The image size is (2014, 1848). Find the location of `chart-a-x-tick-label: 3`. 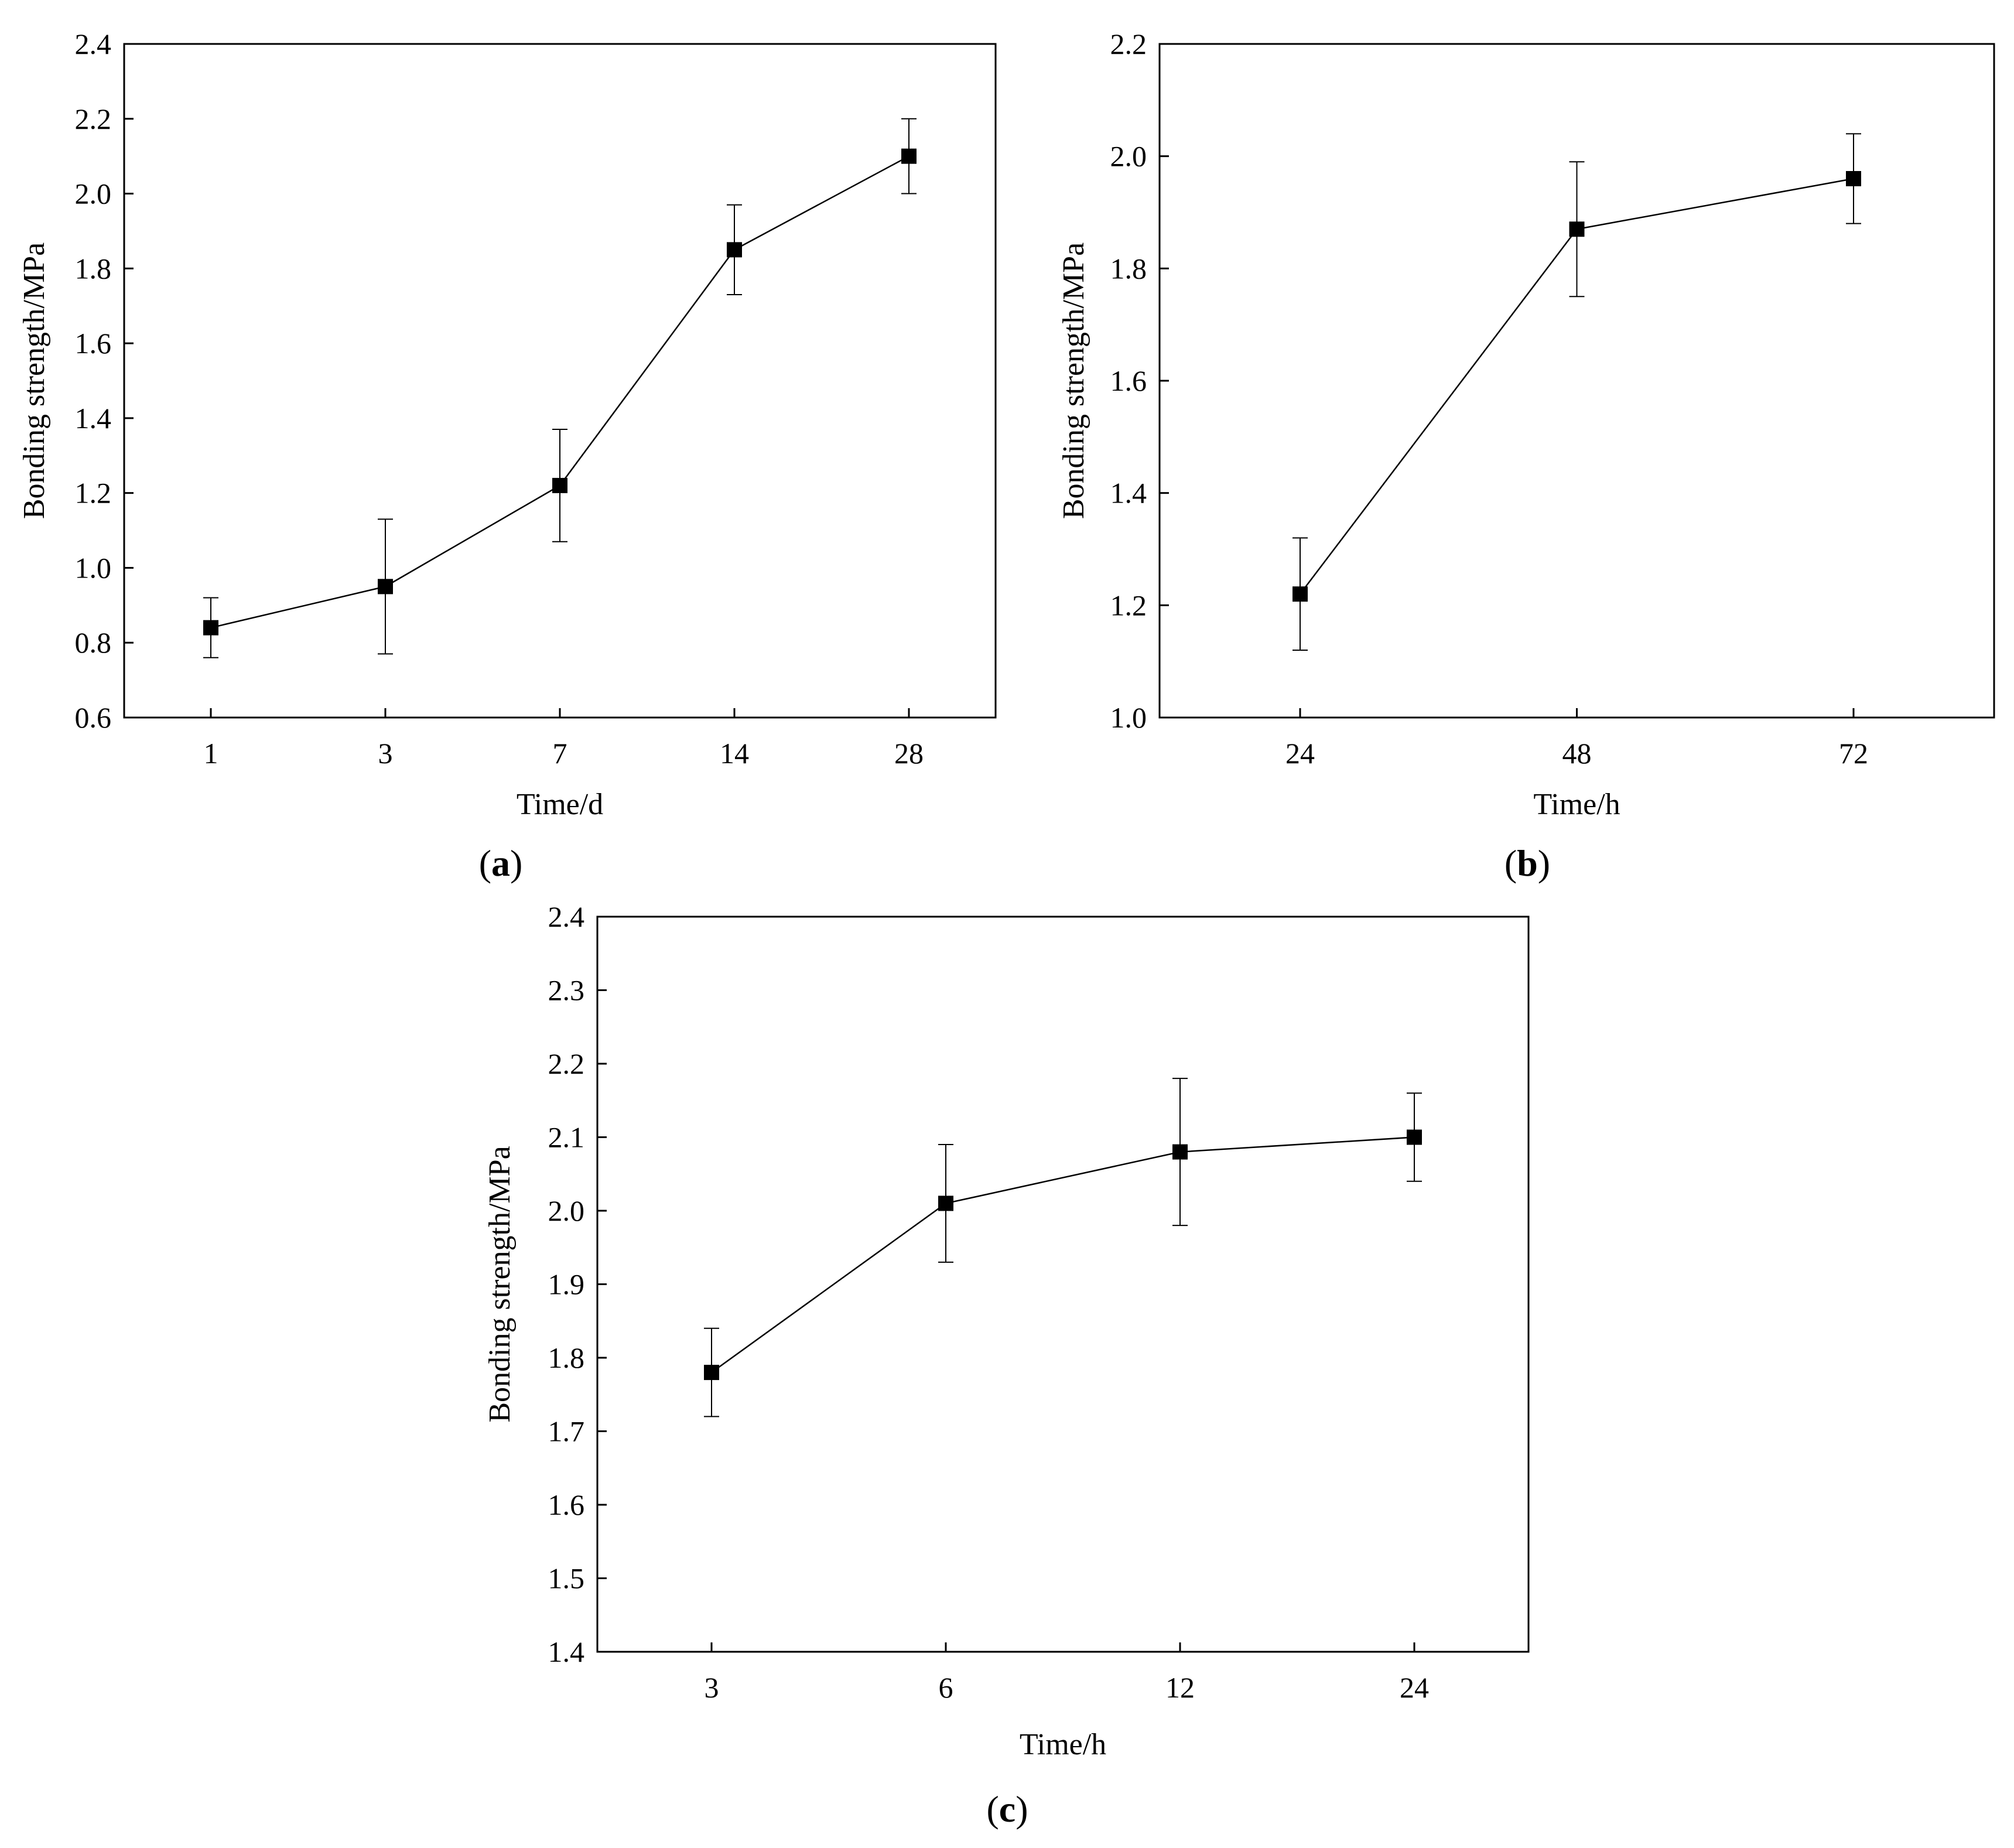

chart-a-x-tick-label: 3 is located at coordinates (385, 753).